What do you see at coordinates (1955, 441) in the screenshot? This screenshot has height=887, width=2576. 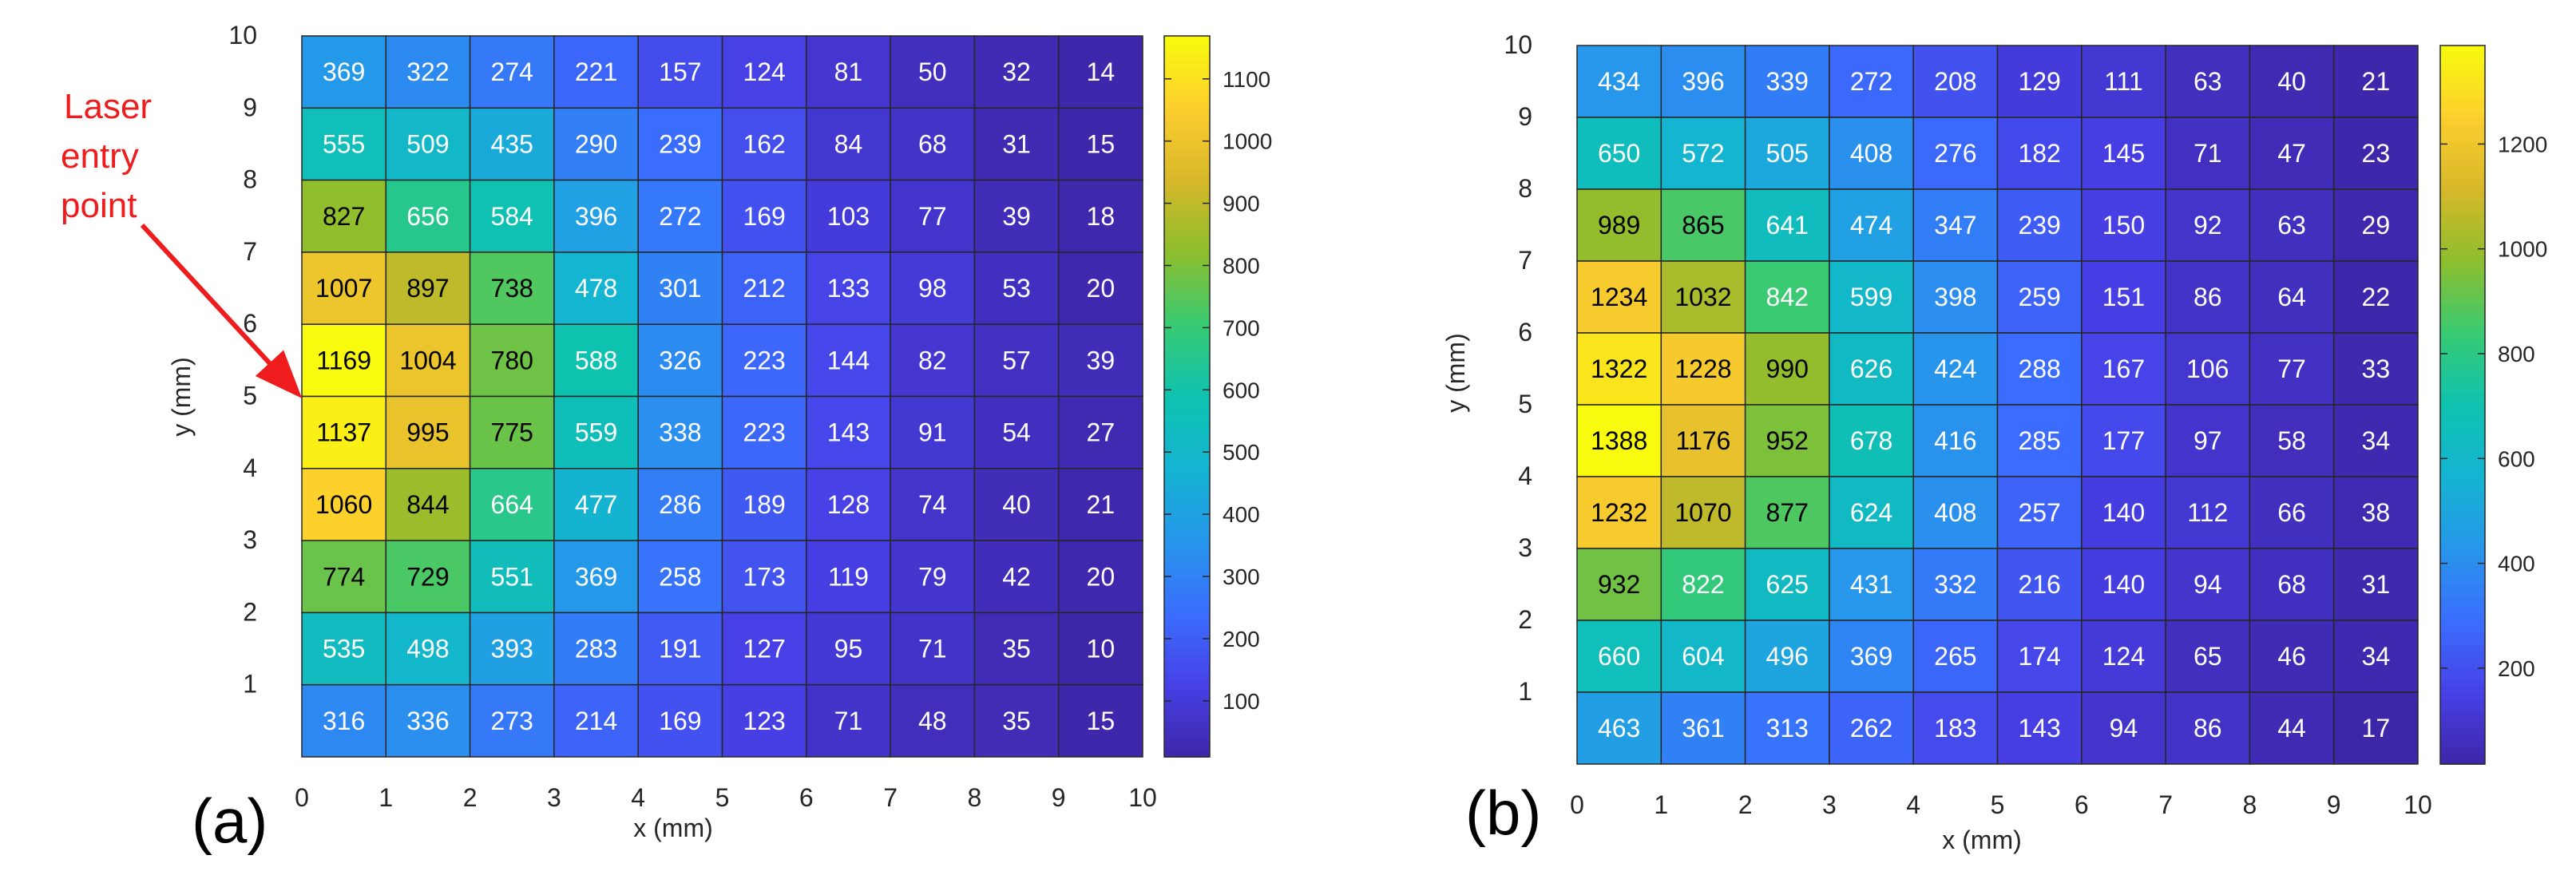 I see `cell-value-label: 416` at bounding box center [1955, 441].